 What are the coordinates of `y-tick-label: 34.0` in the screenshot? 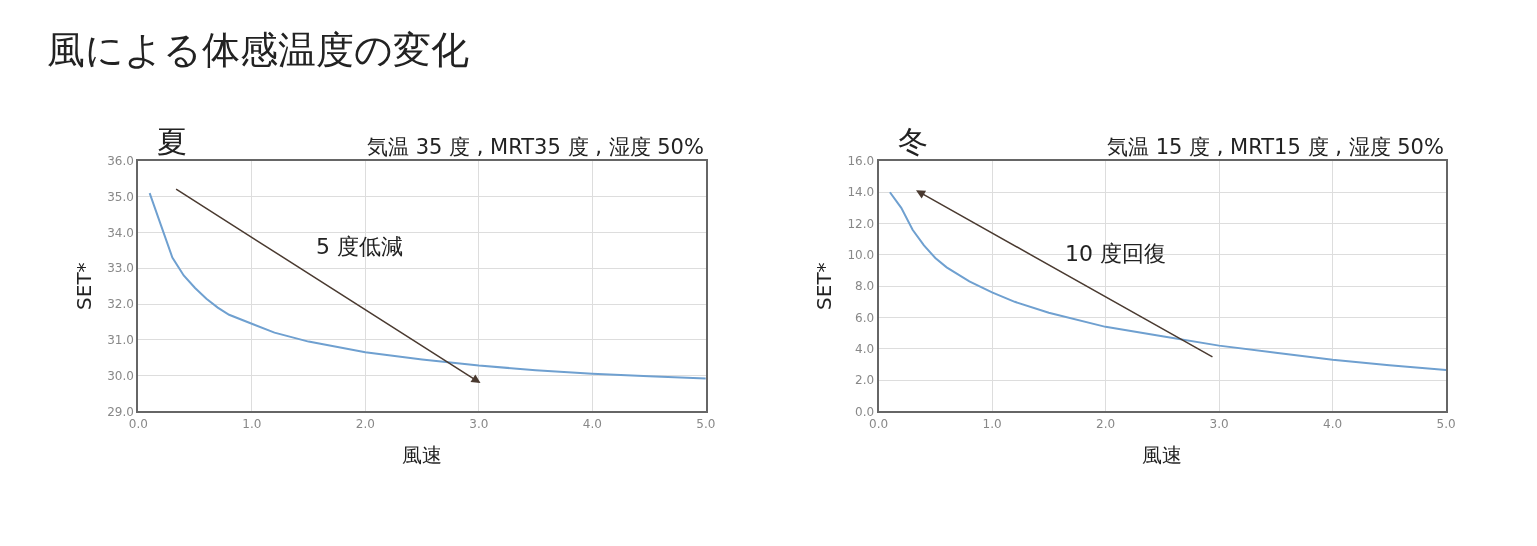 It's located at (120, 232).